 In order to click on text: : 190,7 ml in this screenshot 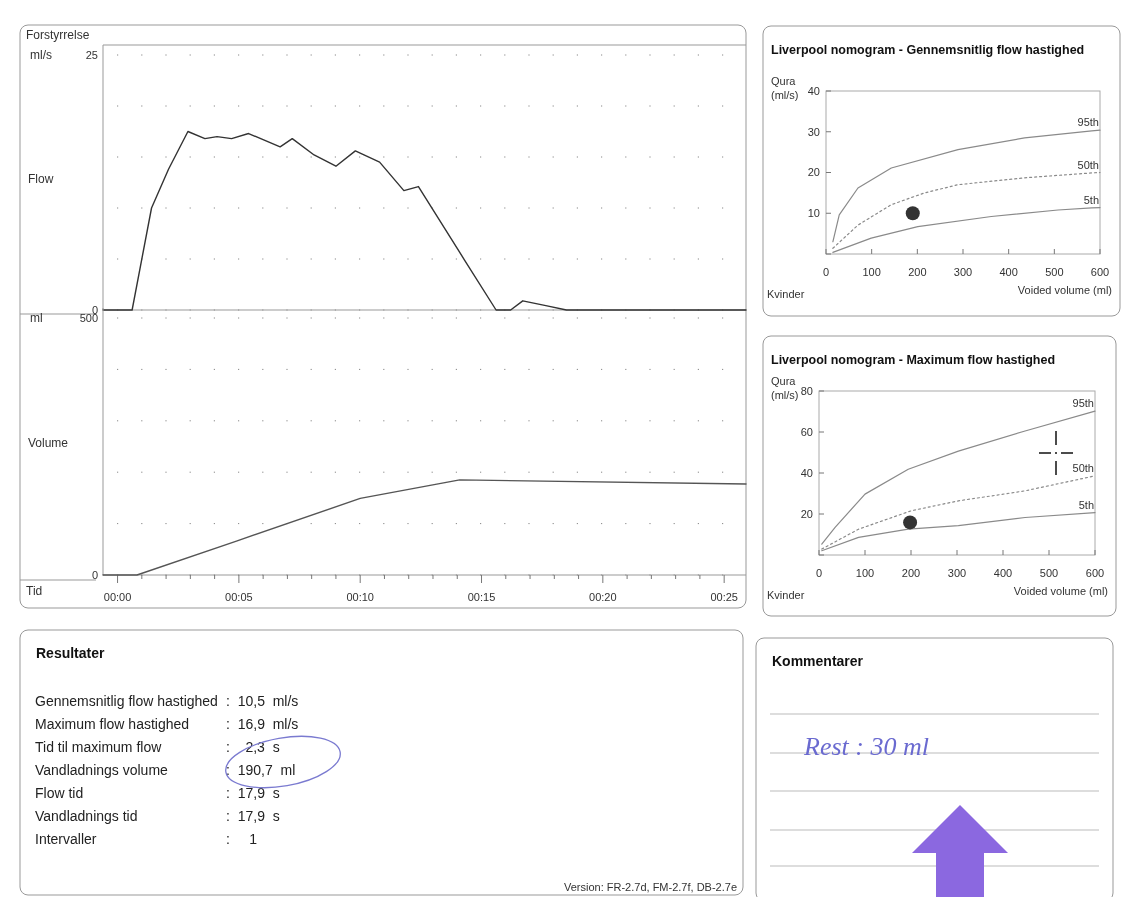, I will do `click(261, 770)`.